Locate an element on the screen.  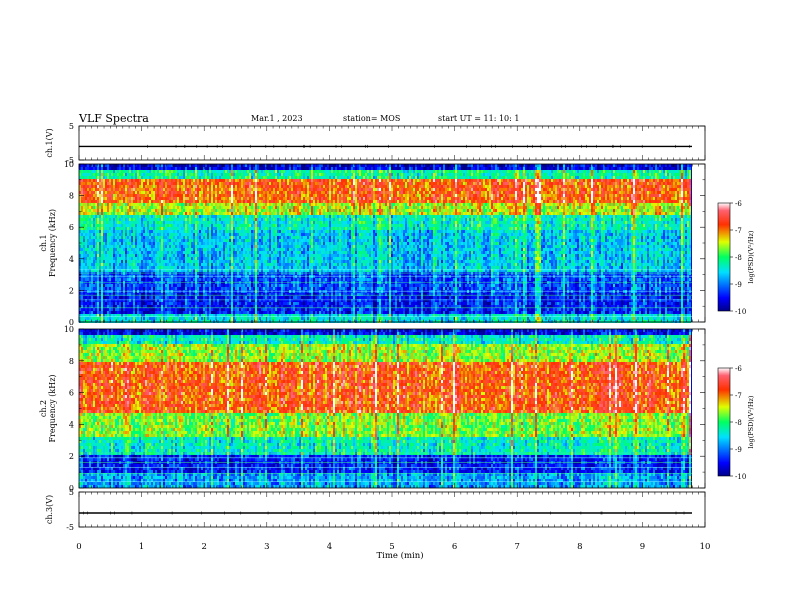
x-tick-label: 10 is located at coordinates (705, 547).